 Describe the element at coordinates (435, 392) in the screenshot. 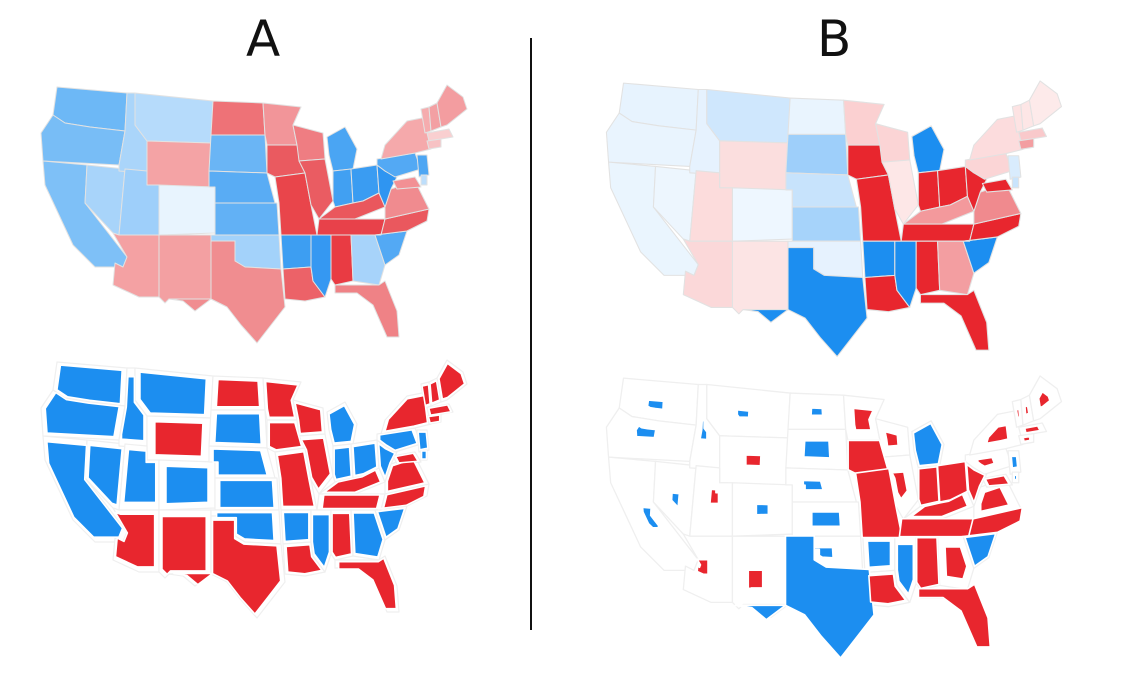

I see `state-nh` at that location.